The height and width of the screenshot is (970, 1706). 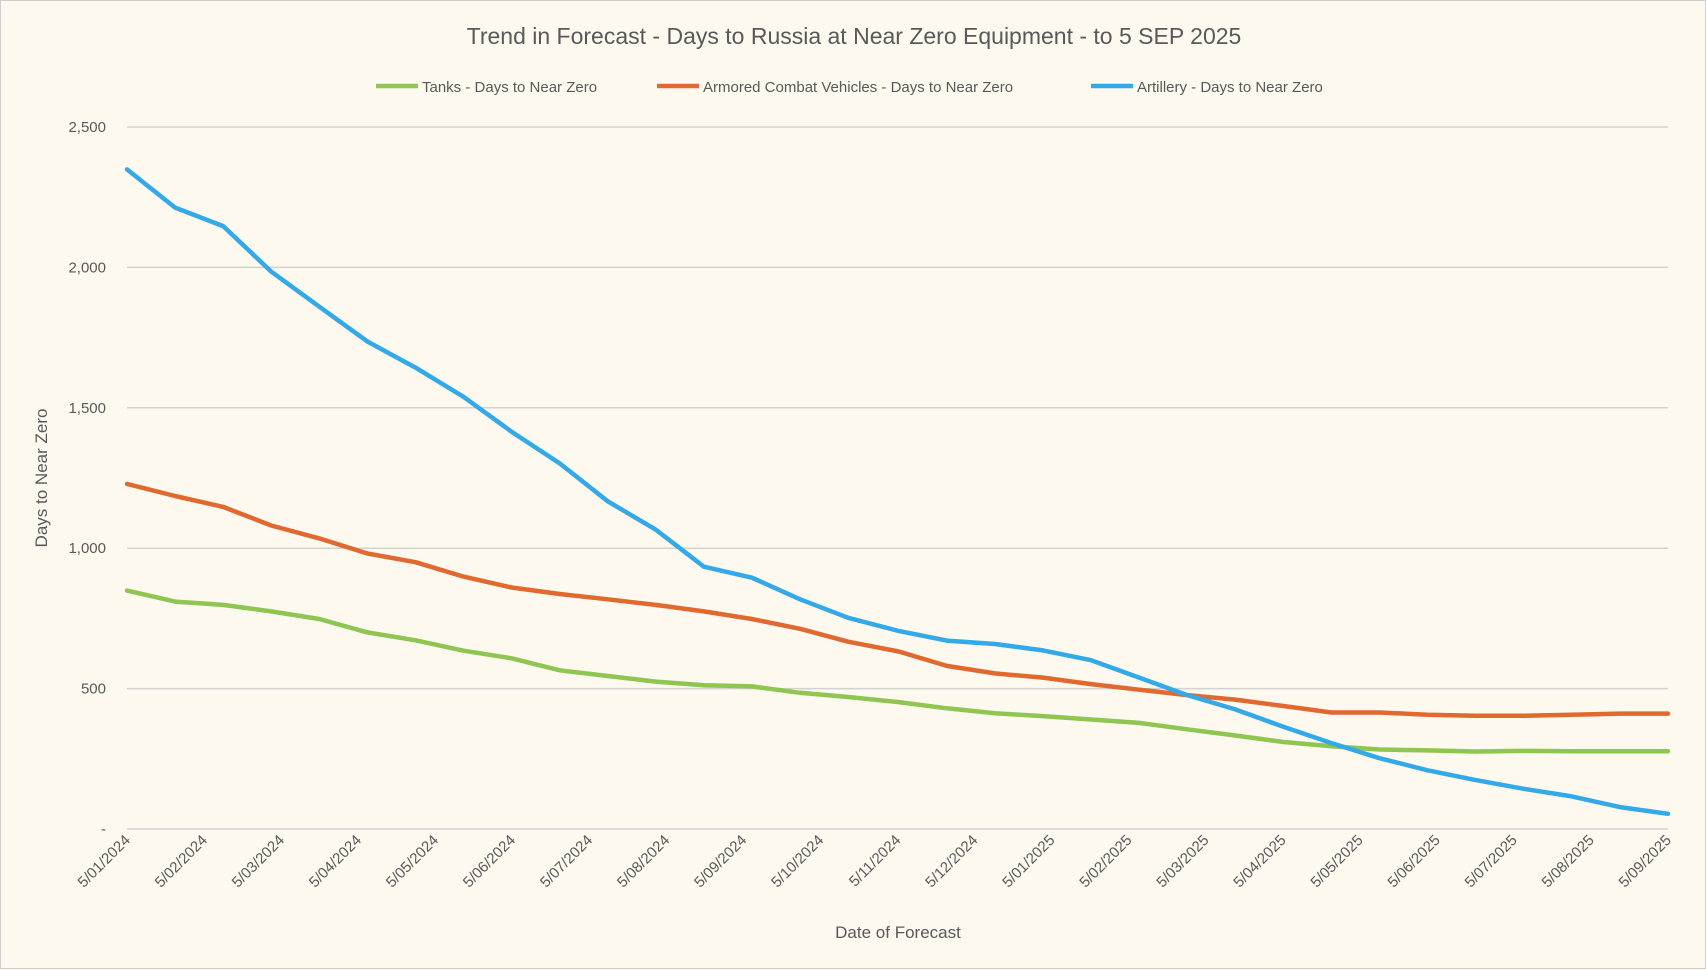 I want to click on x-tick-label: 5/05/2025, so click(x=1336, y=861).